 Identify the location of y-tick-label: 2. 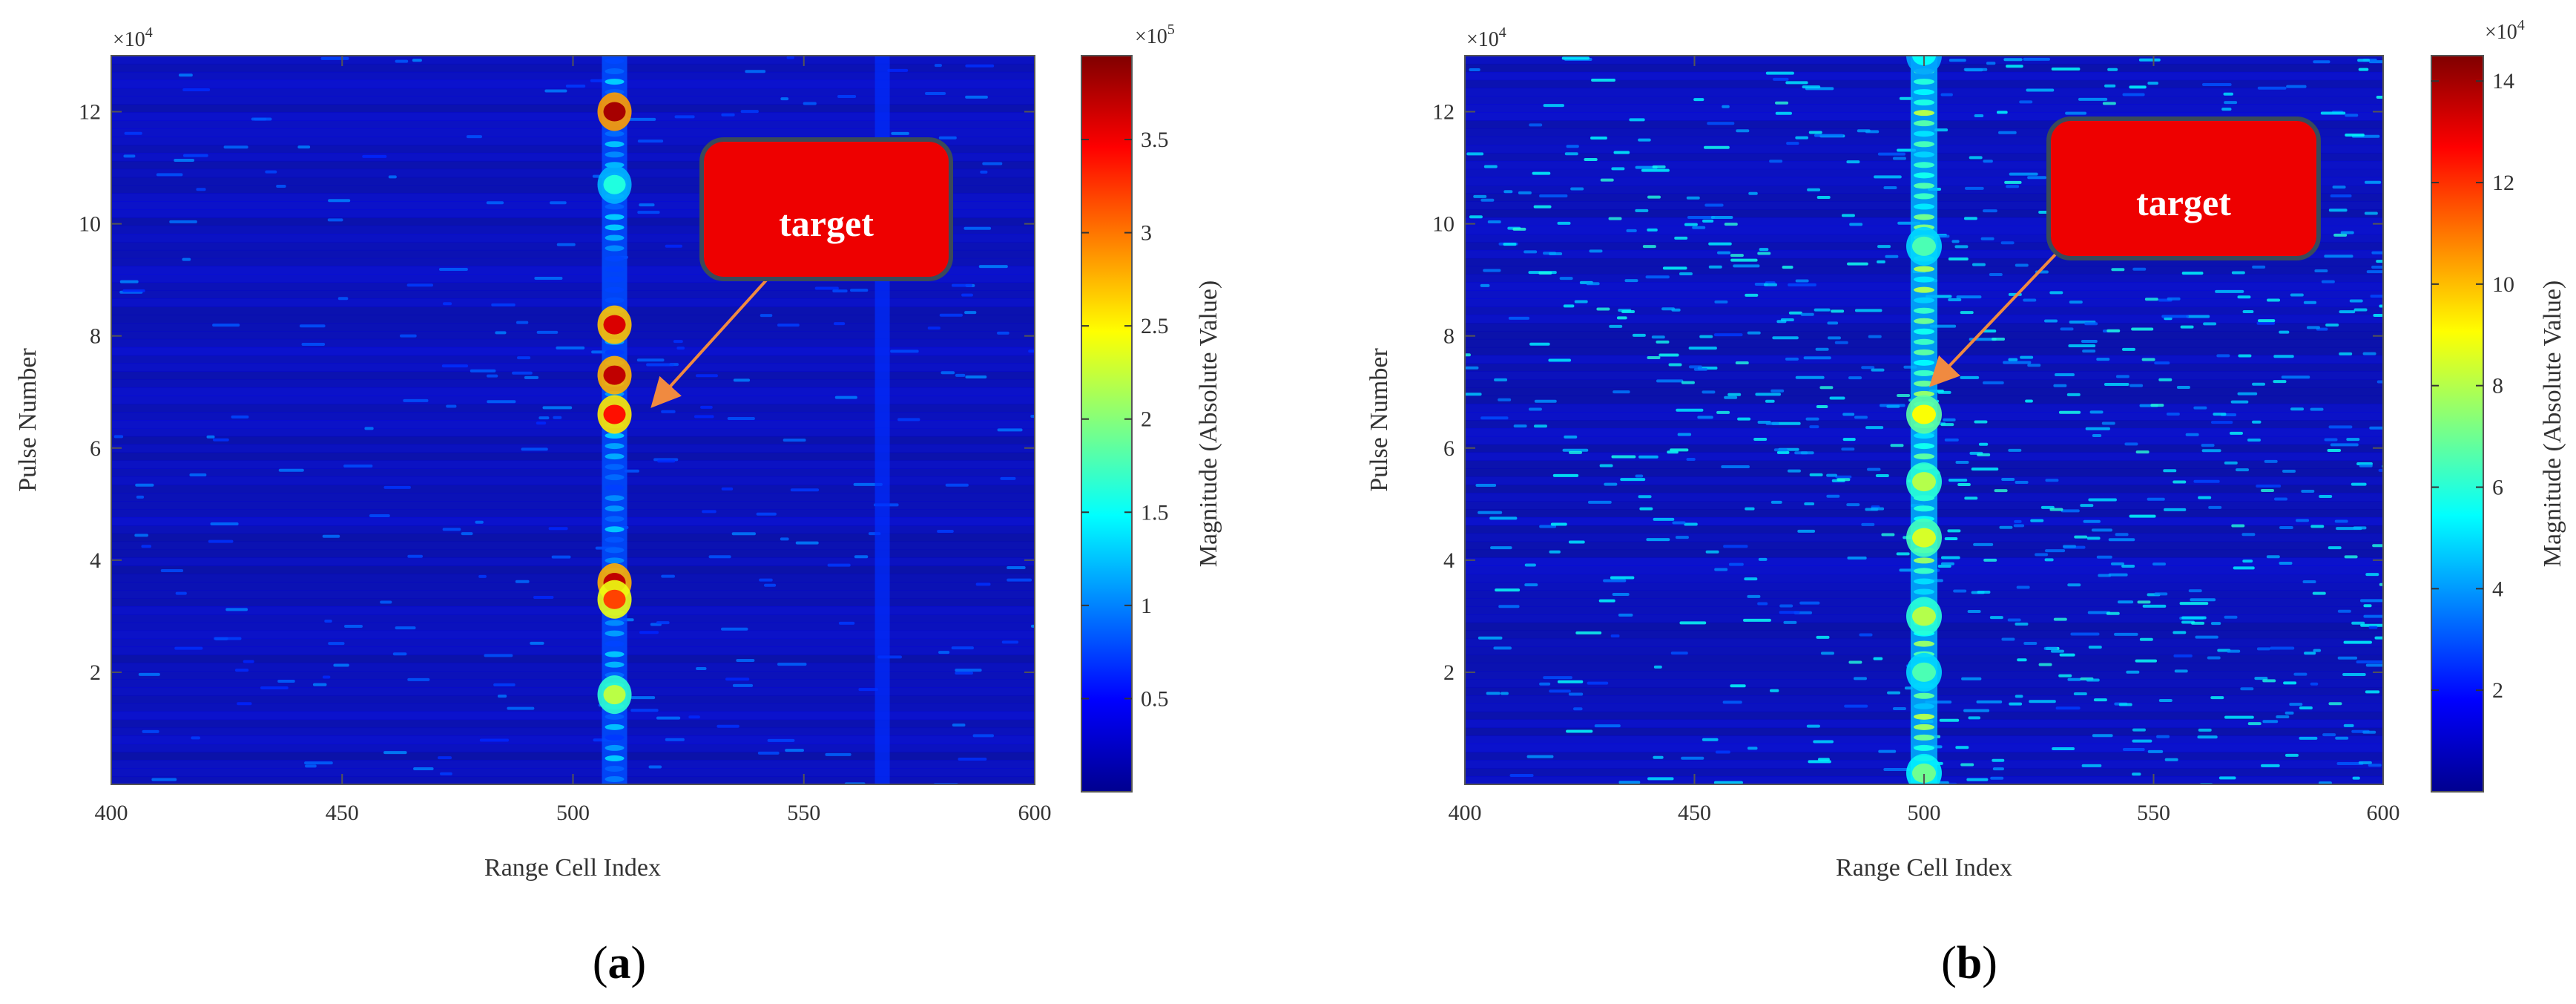
(96, 672).